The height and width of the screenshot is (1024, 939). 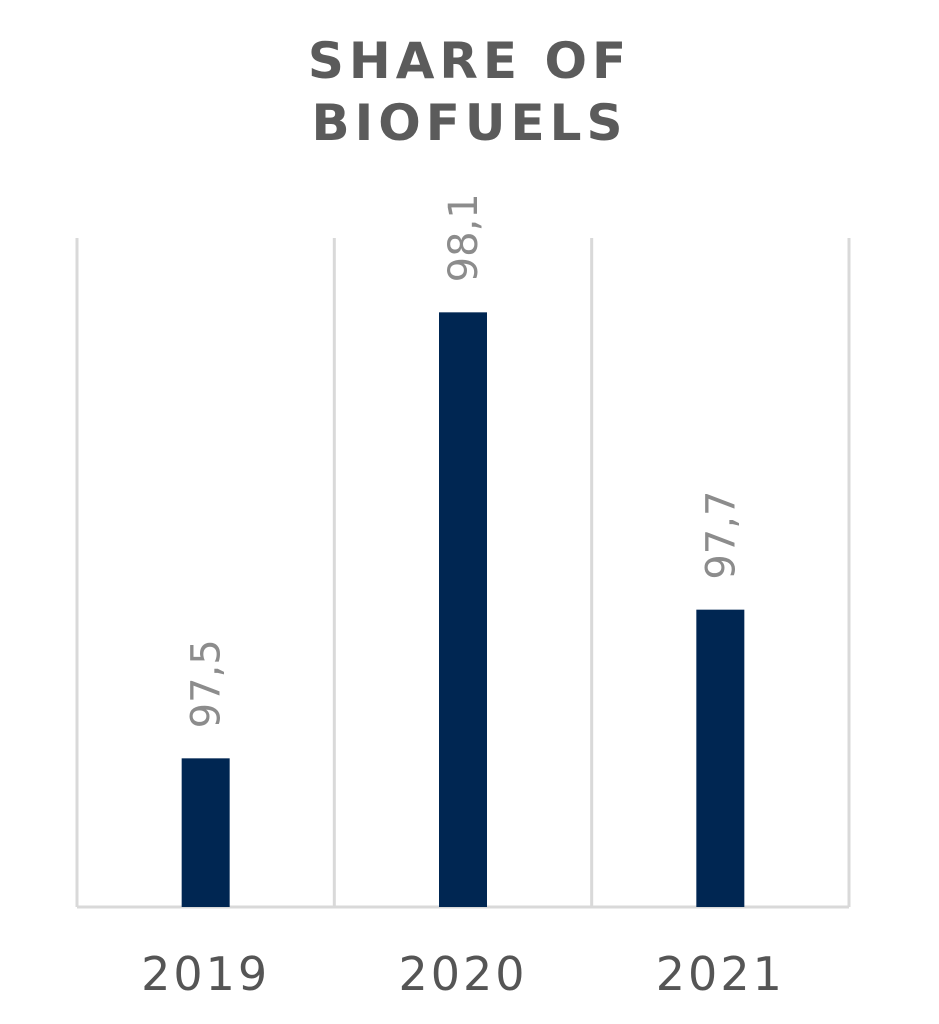 I want to click on bar-2019, so click(x=205, y=832).